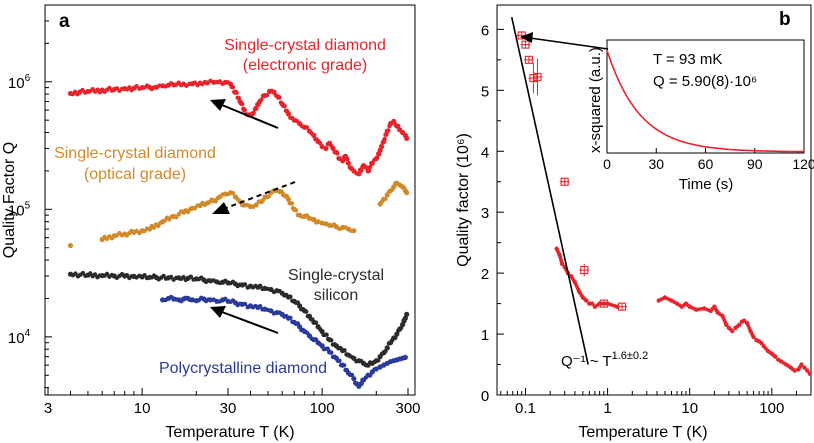 Image resolution: width=814 pixels, height=443 pixels. Describe the element at coordinates (243, 368) in the screenshot. I see `label-poly: Polycrystalline diamond` at that location.